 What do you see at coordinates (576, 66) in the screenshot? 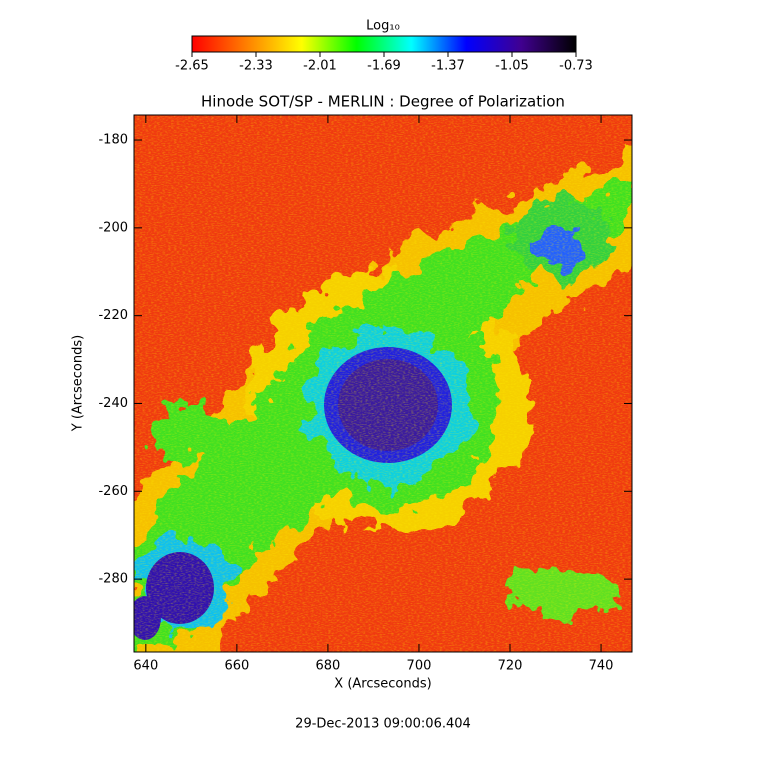
I see `colorbar-tick-label: -0.73` at bounding box center [576, 66].